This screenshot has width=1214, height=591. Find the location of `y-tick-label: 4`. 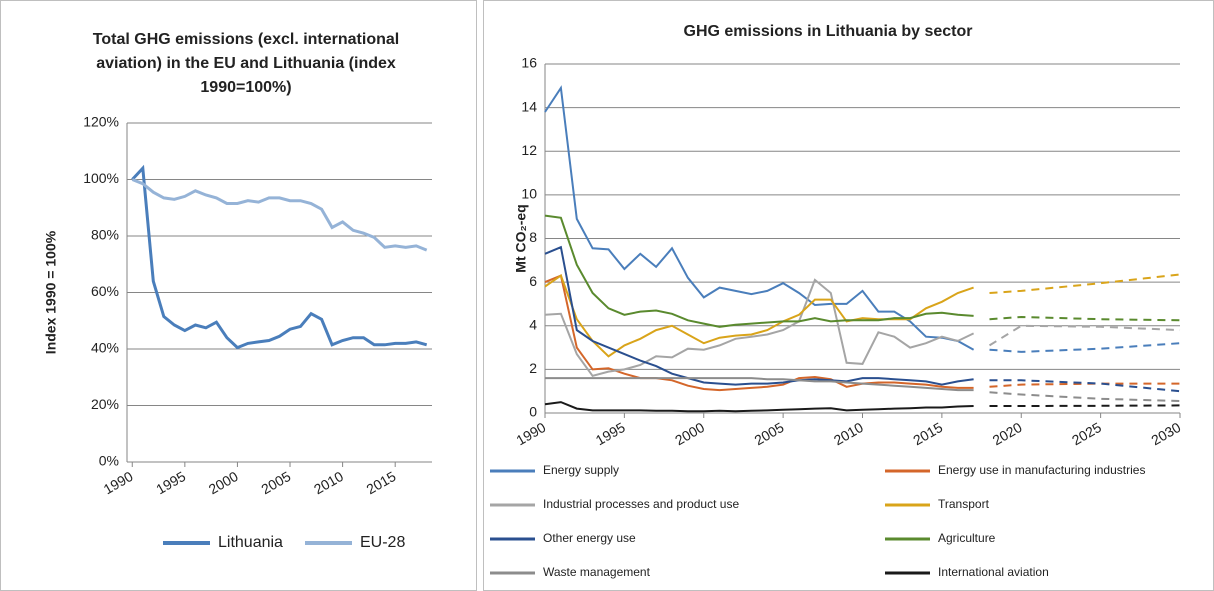

y-tick-label: 4 is located at coordinates (533, 324).